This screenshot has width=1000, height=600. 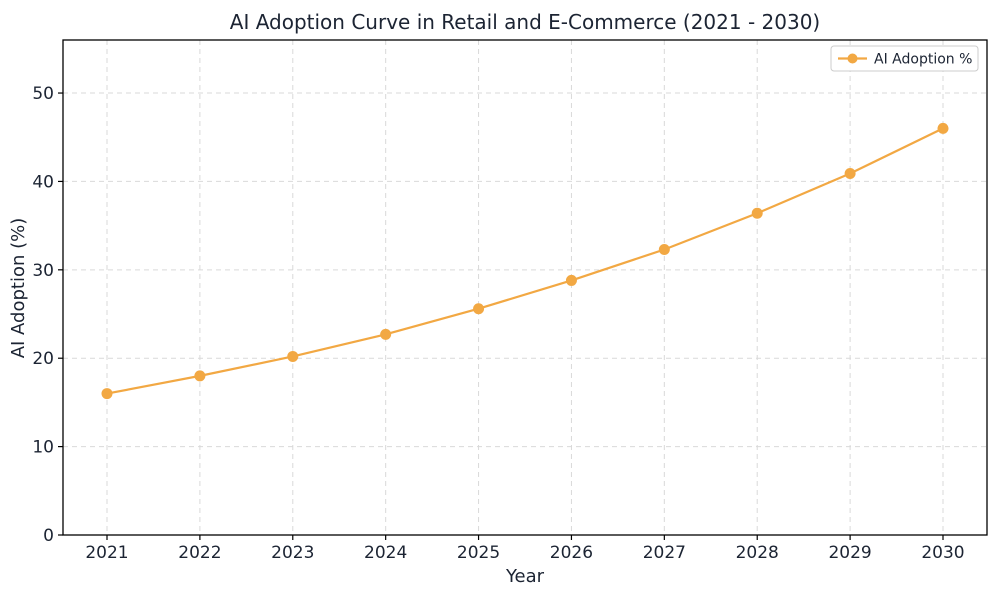 I want to click on x-tick-label: 2022, so click(x=199, y=553).